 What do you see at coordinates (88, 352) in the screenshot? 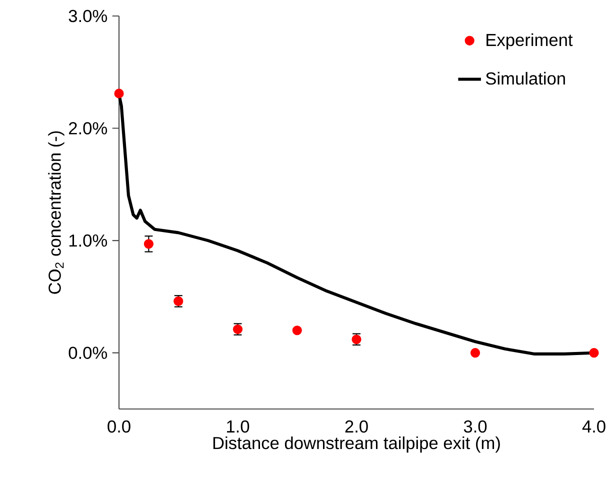
I see `y-tick-label: 0.0%` at bounding box center [88, 352].